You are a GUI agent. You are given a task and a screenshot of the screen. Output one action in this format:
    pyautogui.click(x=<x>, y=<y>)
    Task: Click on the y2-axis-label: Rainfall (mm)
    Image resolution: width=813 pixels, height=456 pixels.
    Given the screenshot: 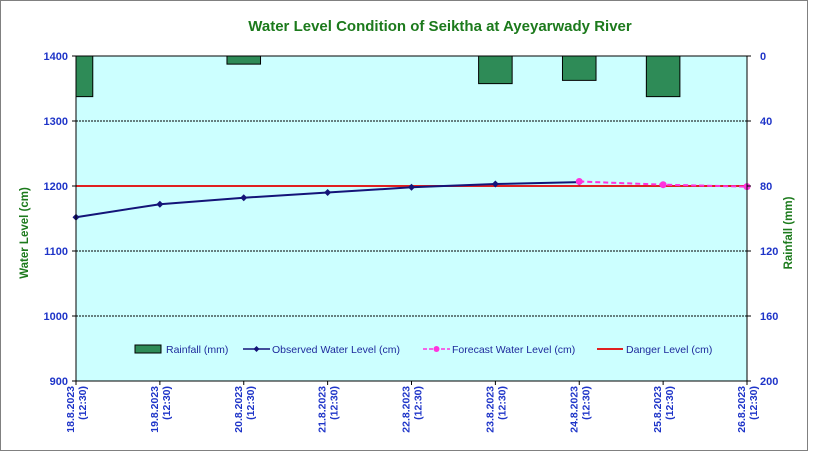 What is the action you would take?
    pyautogui.click(x=789, y=232)
    